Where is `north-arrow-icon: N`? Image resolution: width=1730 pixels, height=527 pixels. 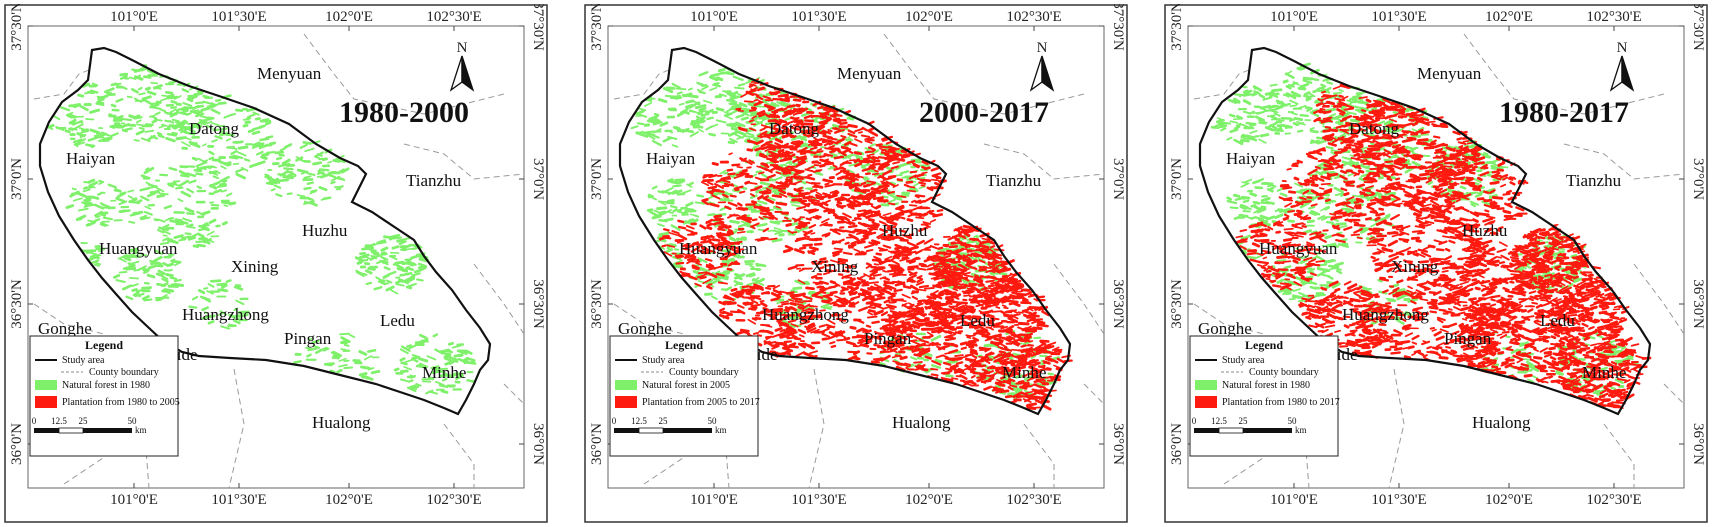 north-arrow-icon: N is located at coordinates (1622, 66).